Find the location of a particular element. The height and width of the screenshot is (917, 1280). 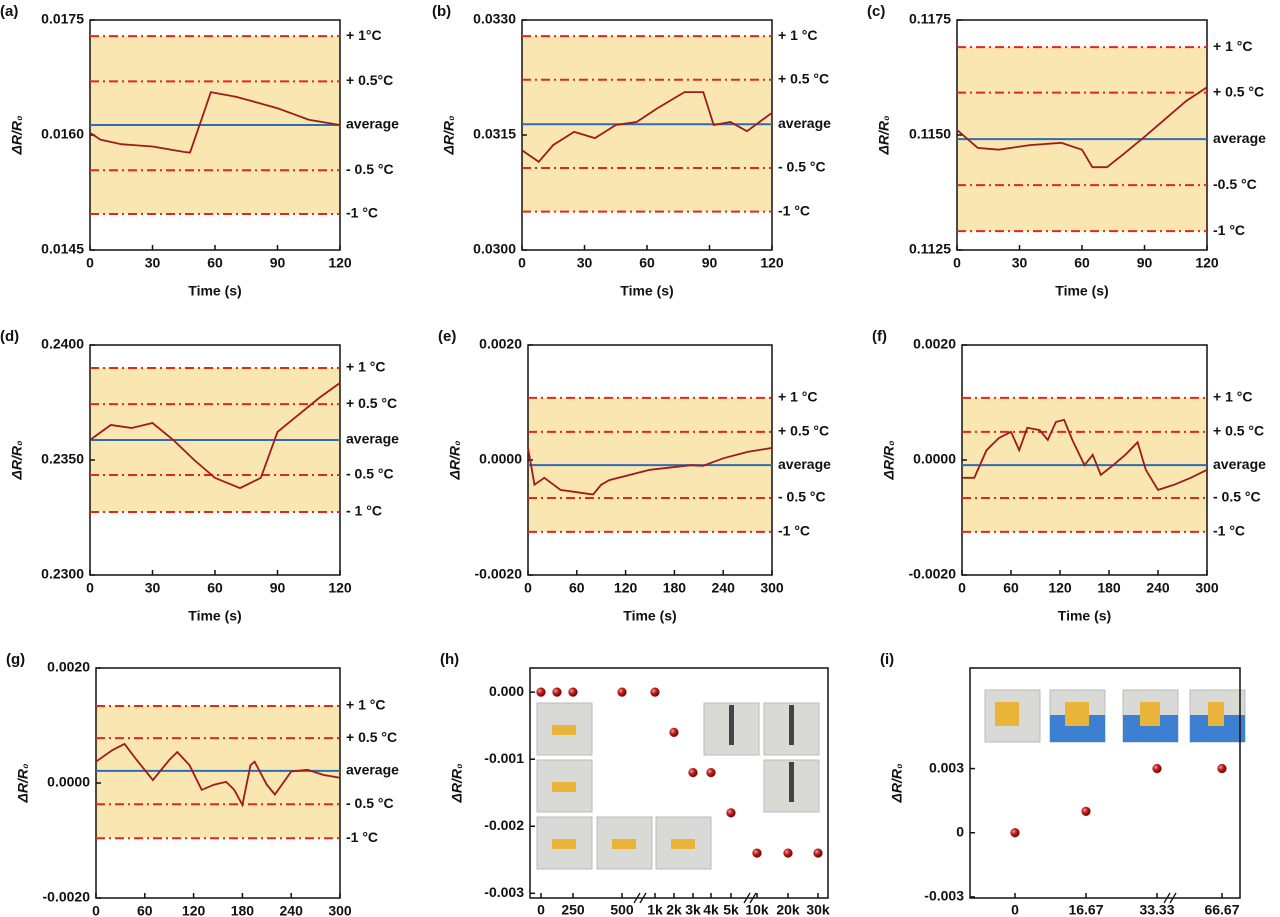

x-tick-label: 500 is located at coordinates (622, 909).